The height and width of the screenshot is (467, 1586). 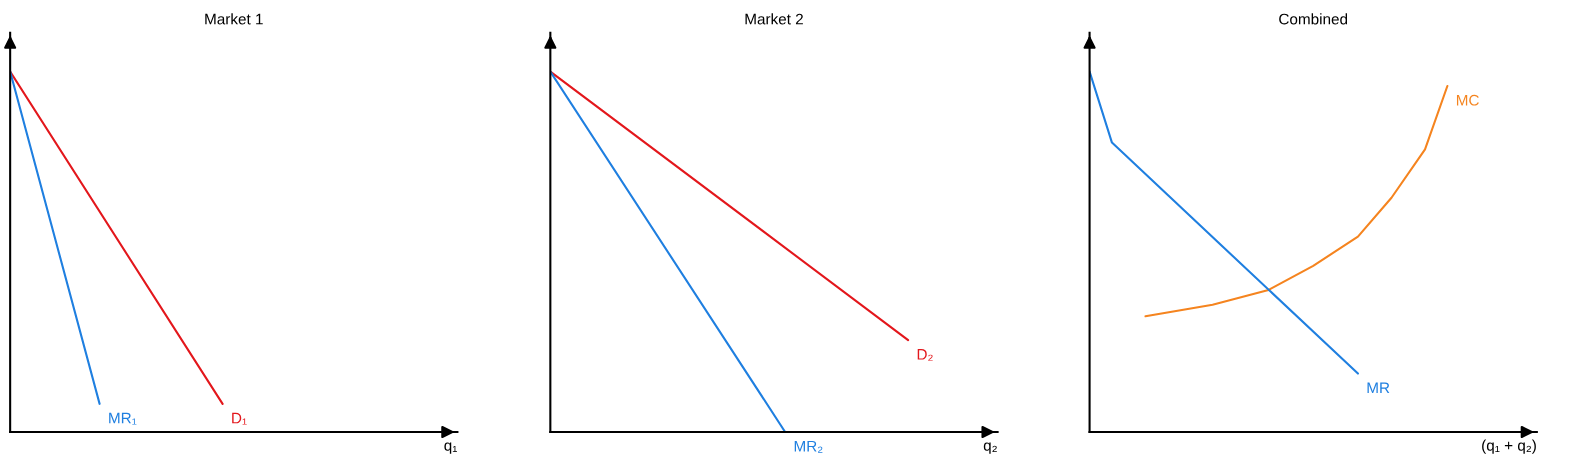 I want to click on x-axis-title: (q₁ + q₂), so click(x=1509, y=446).